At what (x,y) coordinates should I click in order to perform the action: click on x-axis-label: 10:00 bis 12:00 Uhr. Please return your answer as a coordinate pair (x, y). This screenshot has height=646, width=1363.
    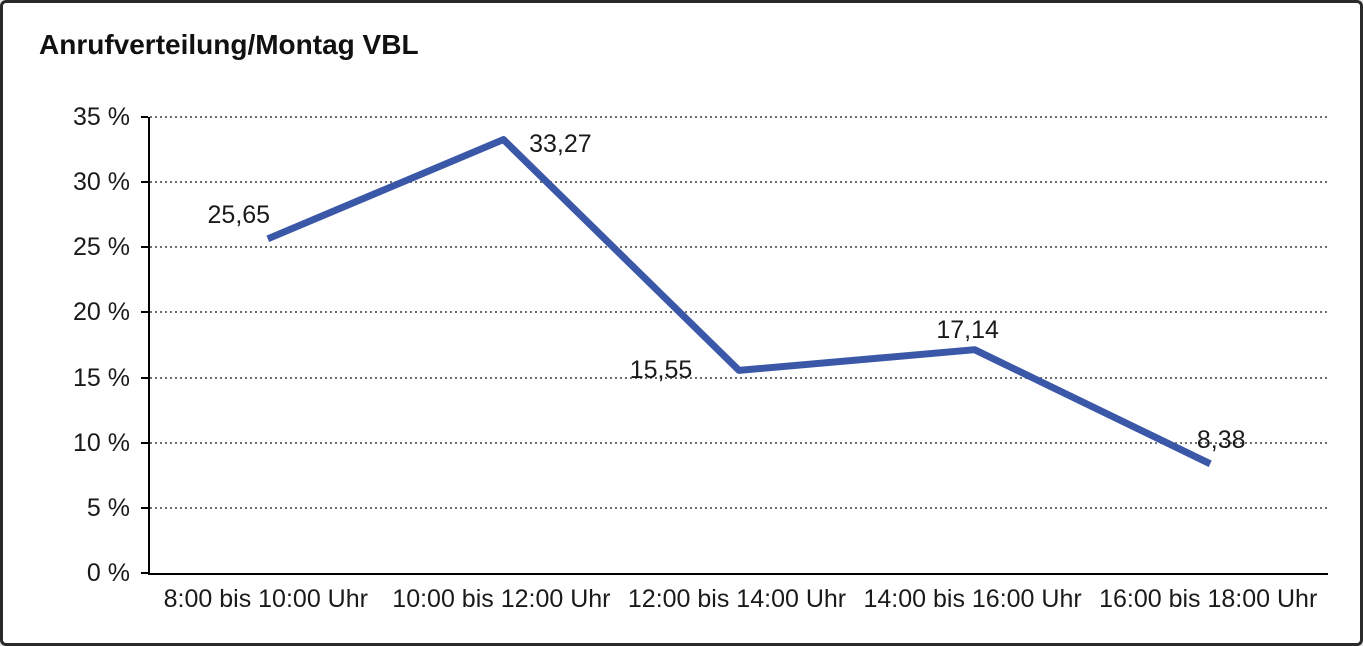
    Looking at the image, I should click on (501, 599).